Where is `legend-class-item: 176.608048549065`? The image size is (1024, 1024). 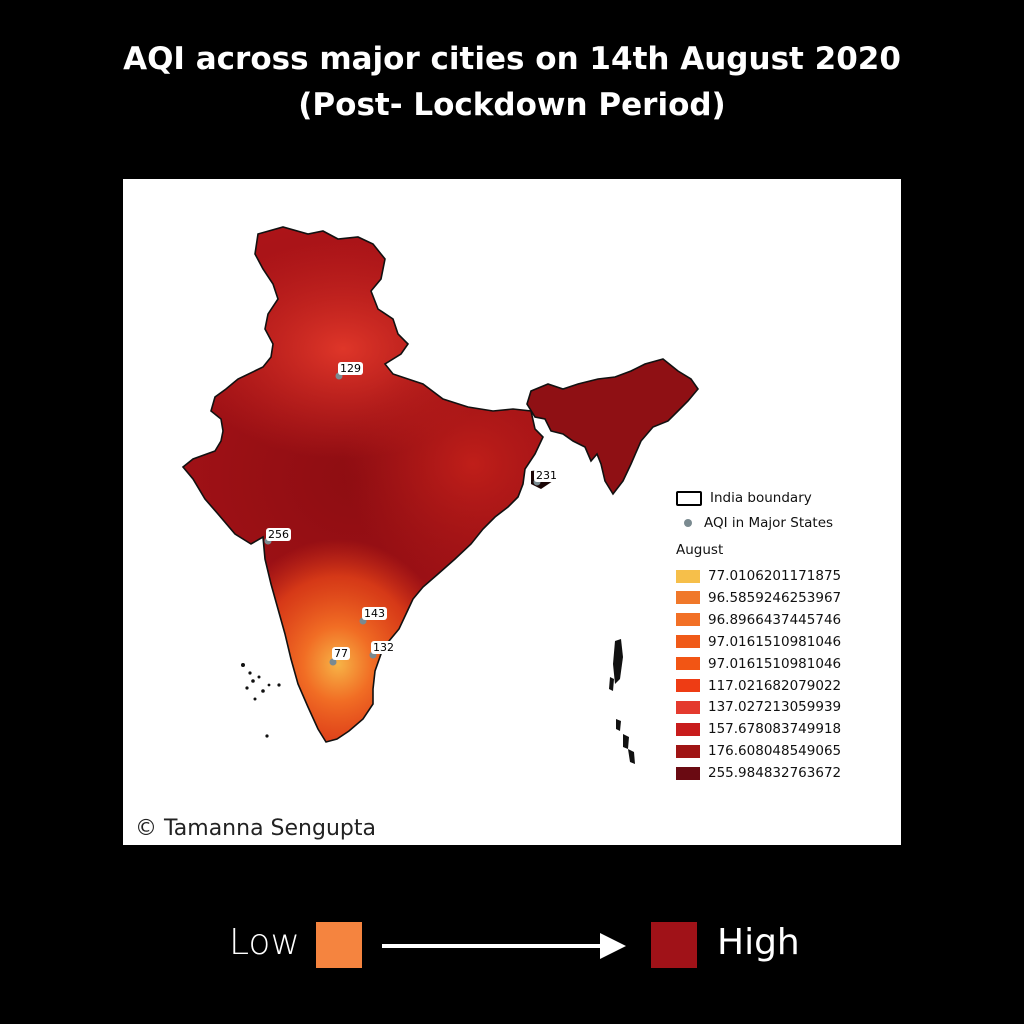 legend-class-item: 176.608048549065 is located at coordinates (758, 751).